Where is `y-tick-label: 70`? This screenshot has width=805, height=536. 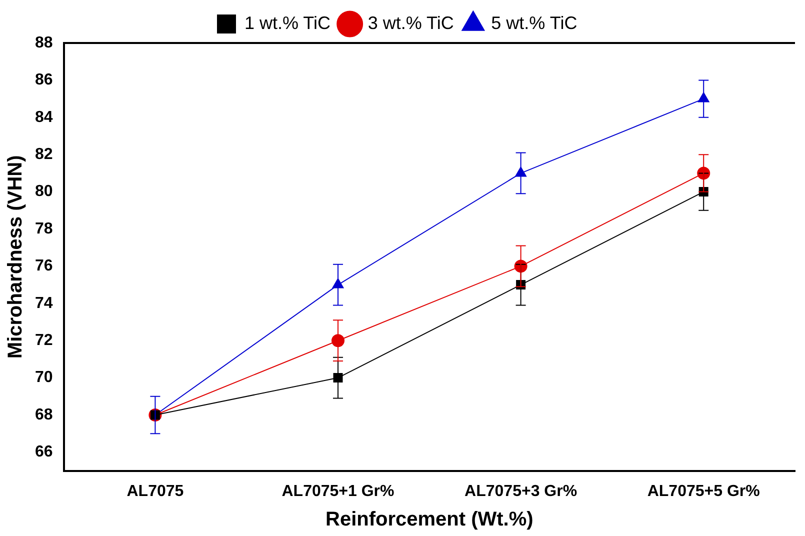
y-tick-label: 70 is located at coordinates (44, 377).